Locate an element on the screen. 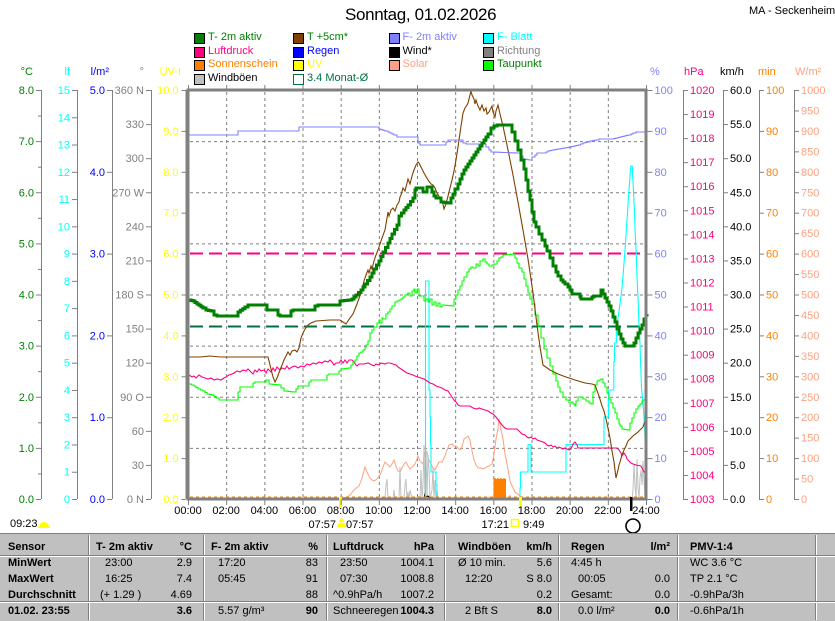  svg-text: 24:00 is located at coordinates (646, 511).